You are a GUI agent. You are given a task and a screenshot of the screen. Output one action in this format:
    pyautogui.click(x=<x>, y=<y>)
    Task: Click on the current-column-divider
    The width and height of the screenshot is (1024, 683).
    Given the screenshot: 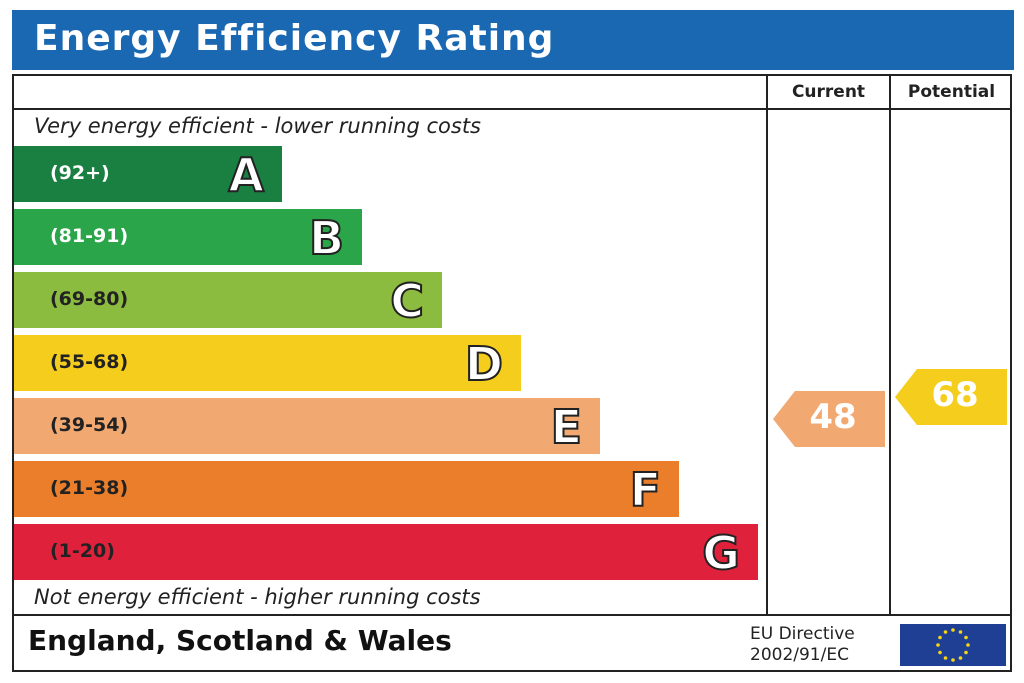 What is the action you would take?
    pyautogui.click(x=767, y=346)
    